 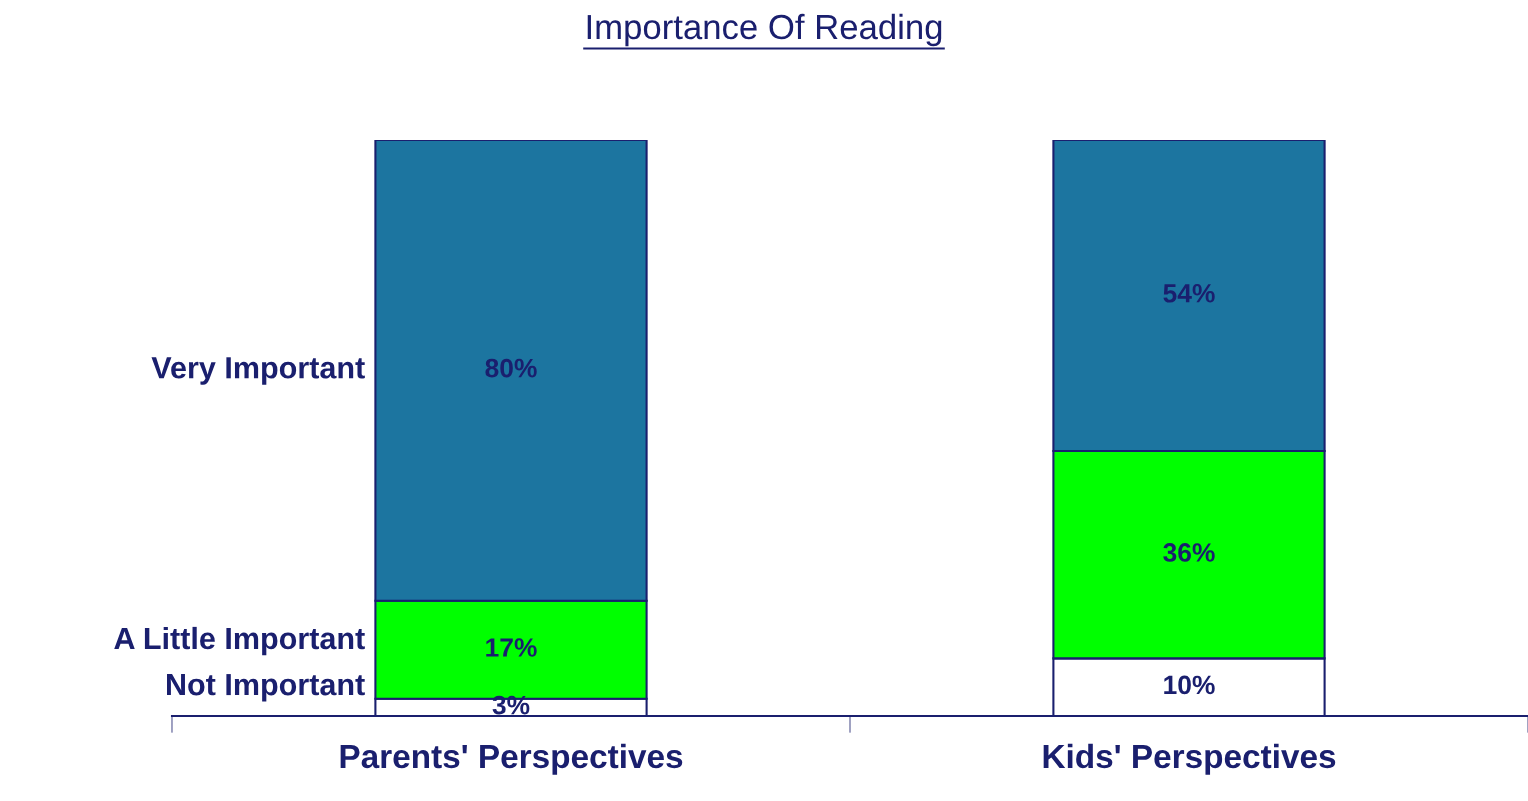 I want to click on x-tick-label: Kids' Perspectives, so click(x=1189, y=759).